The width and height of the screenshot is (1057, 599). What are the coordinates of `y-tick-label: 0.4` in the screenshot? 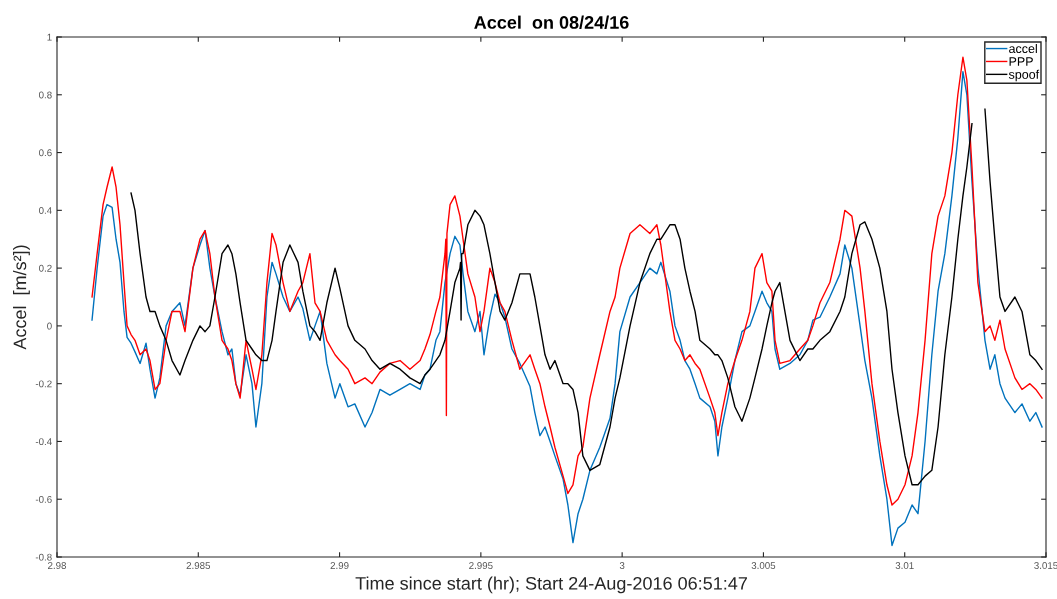 It's located at (45, 210).